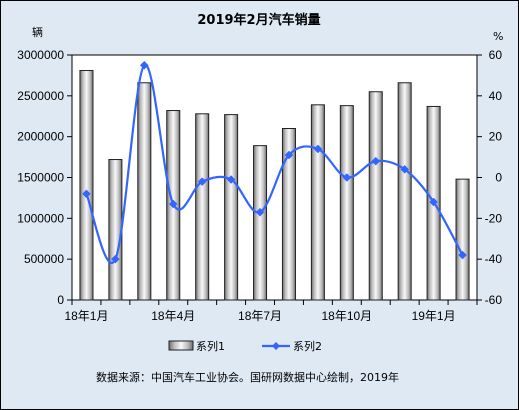  I want to click on y-right-tick-label: -40, so click(494, 259).